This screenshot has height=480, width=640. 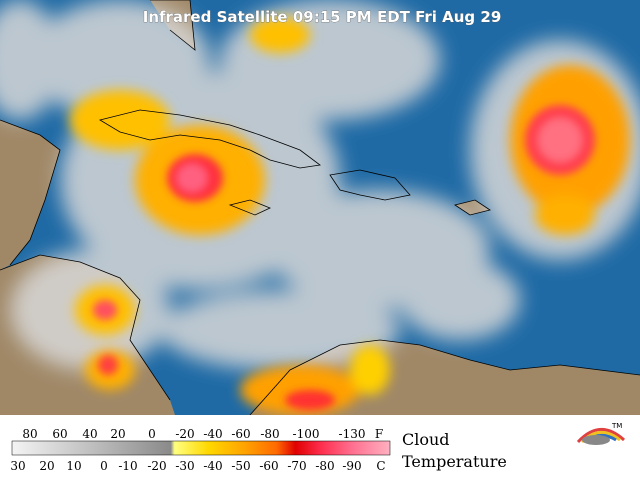 I want to click on celsius-label: 20, so click(x=46, y=466).